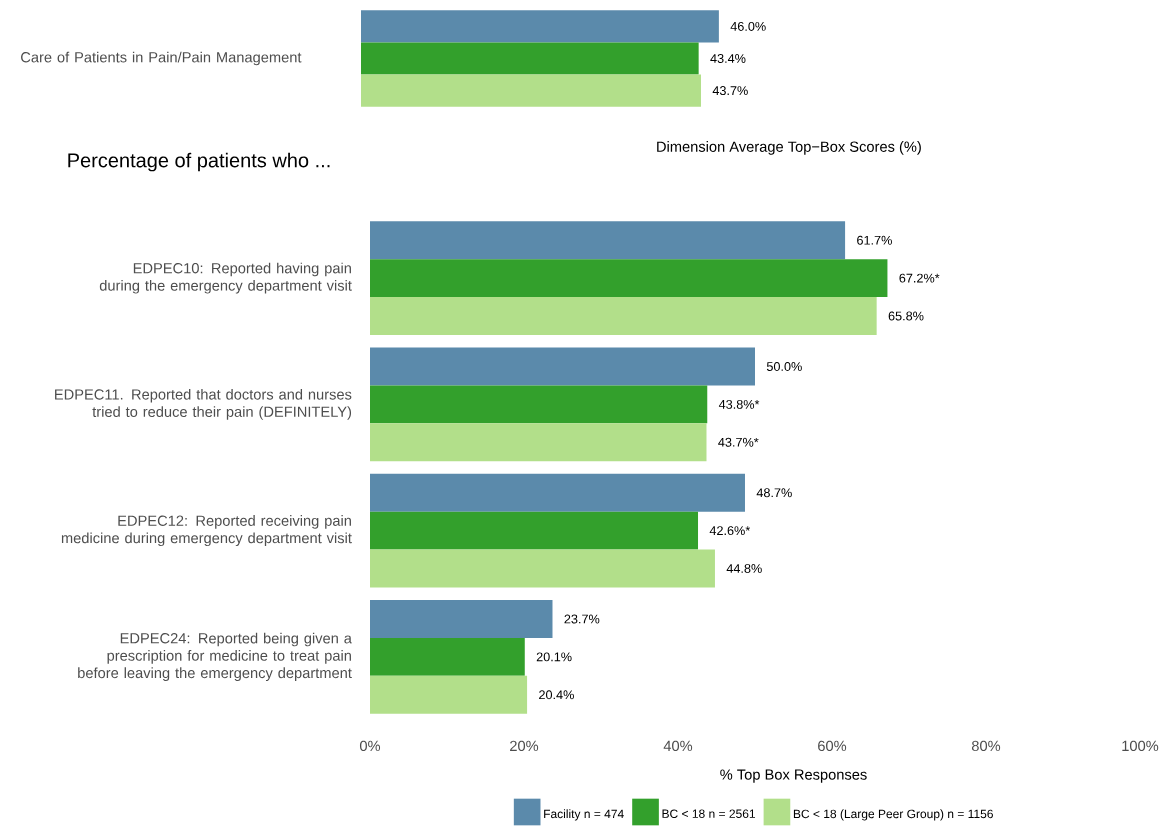 This screenshot has width=1164, height=828. Describe the element at coordinates (554, 657) in the screenshot. I see `data-label: 20.1%` at that location.